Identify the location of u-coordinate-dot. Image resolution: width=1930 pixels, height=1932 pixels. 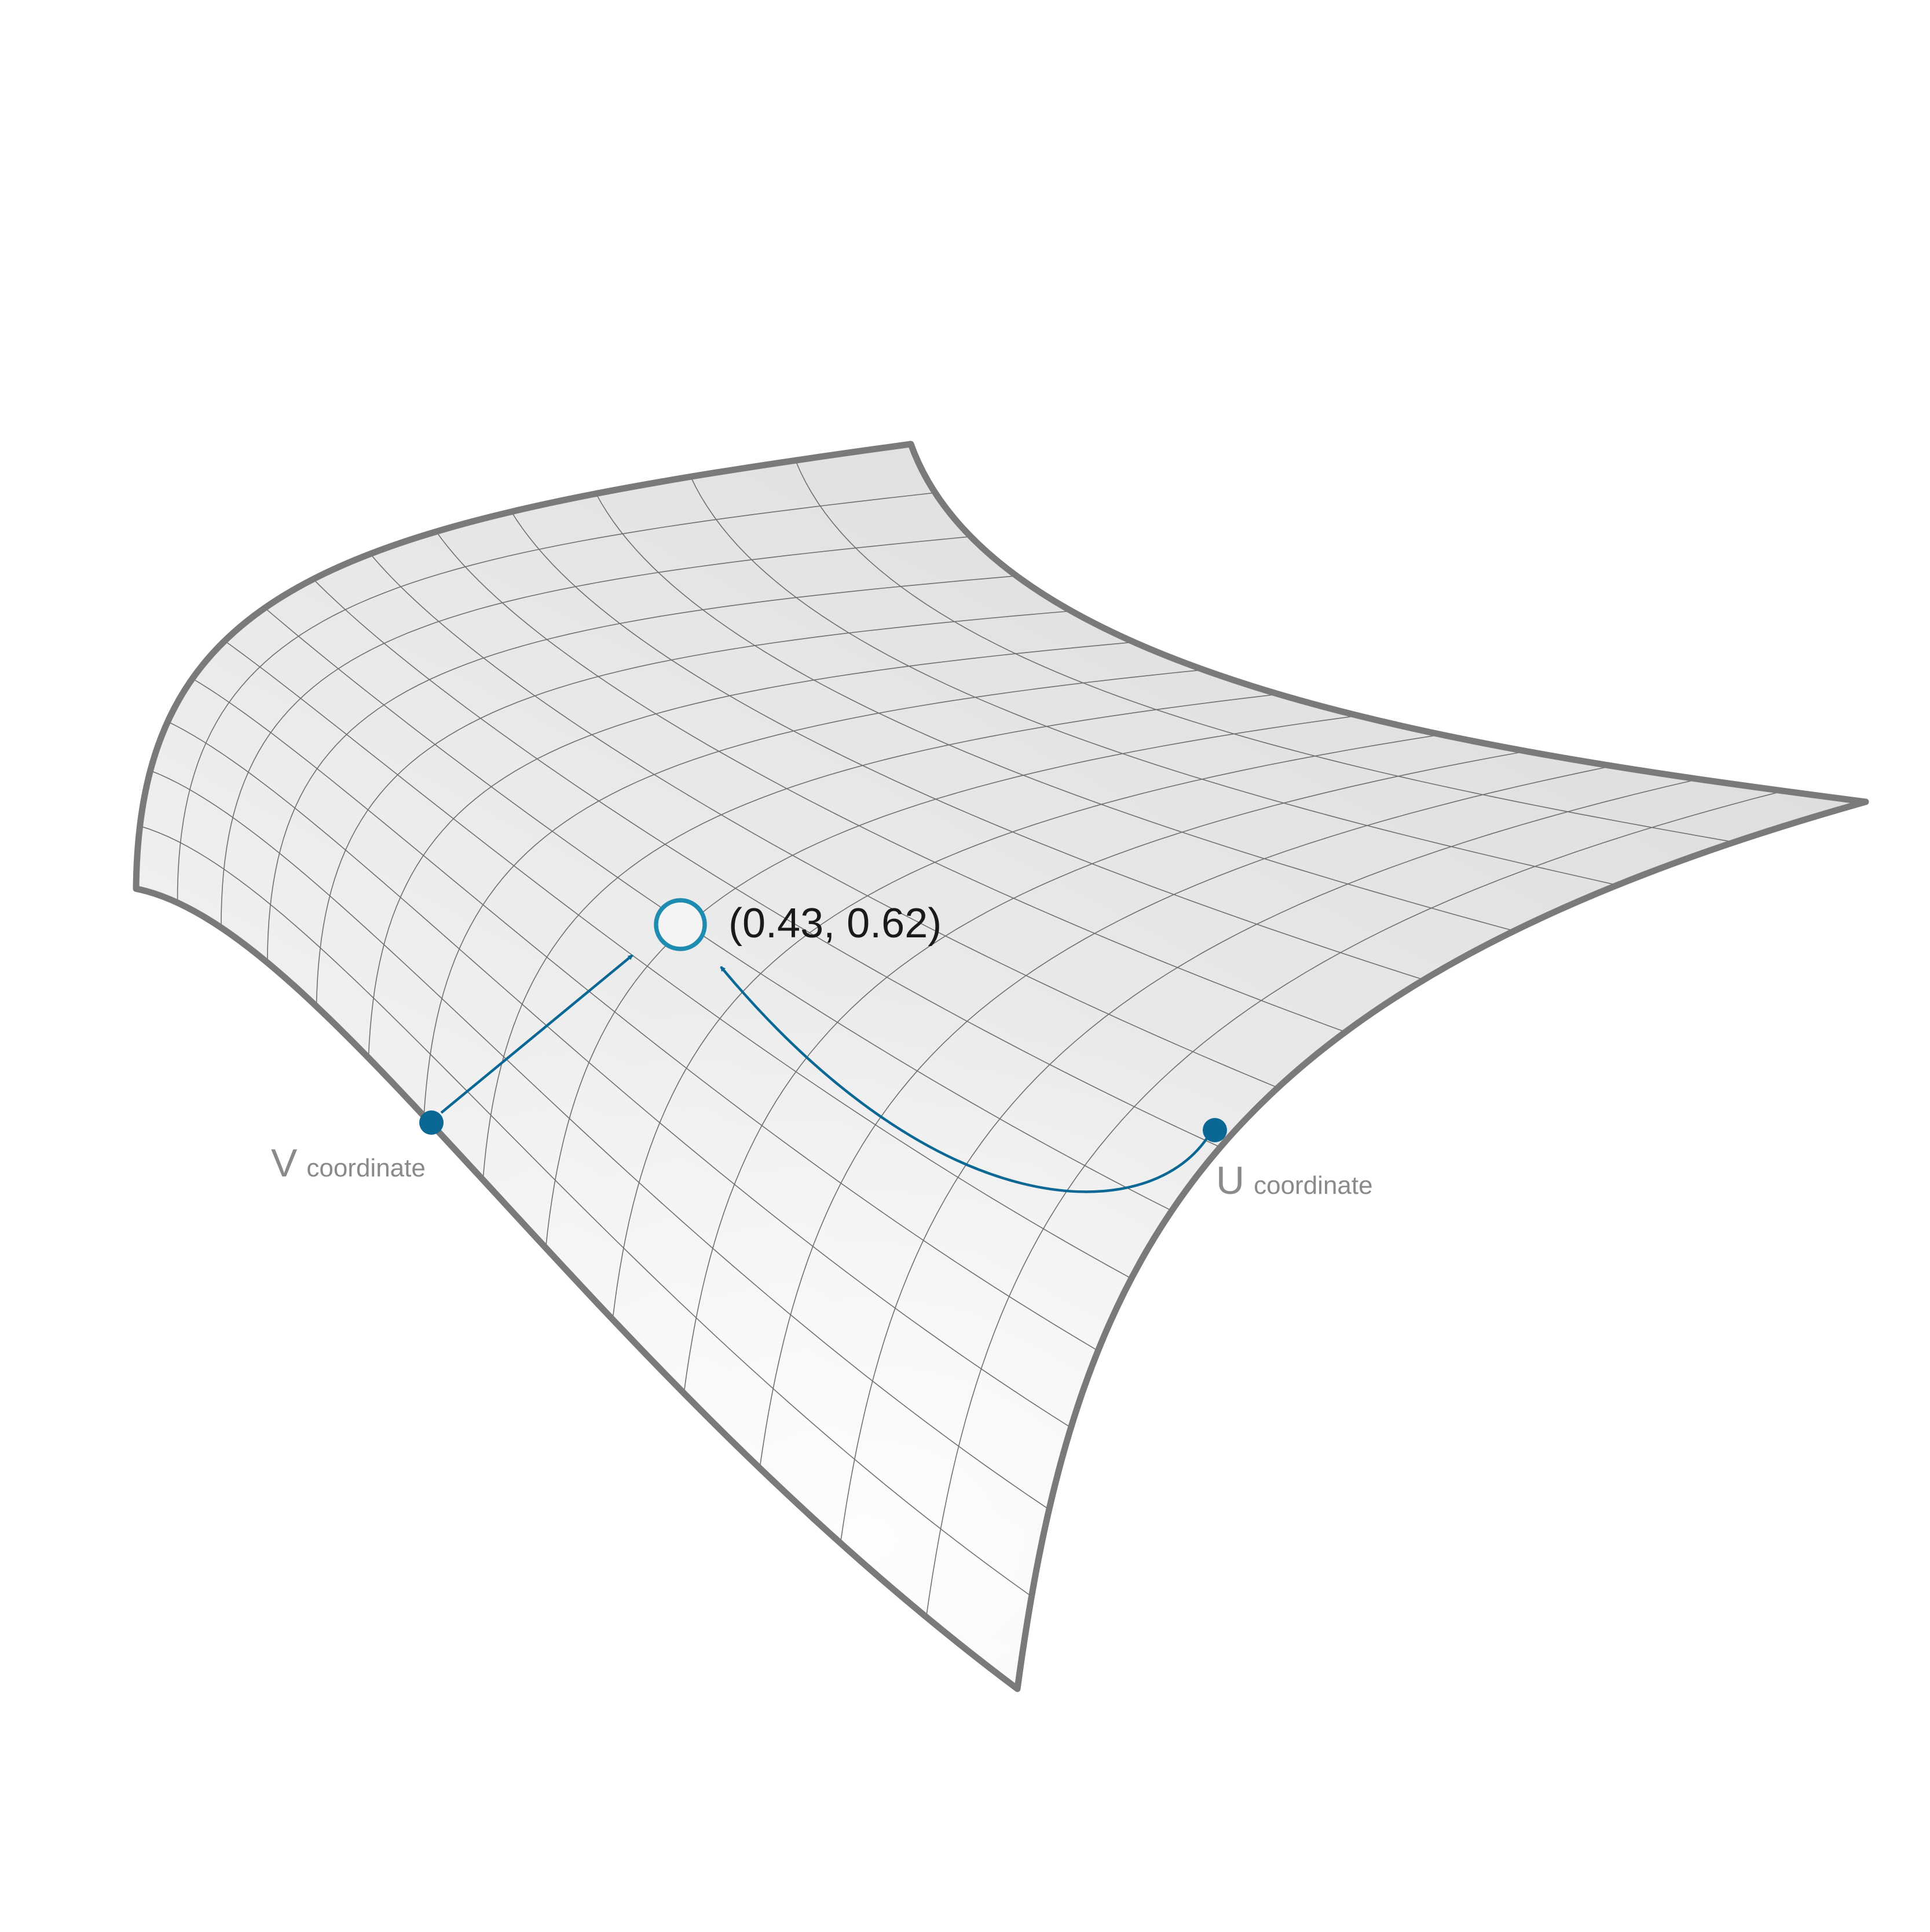
(1215, 1130).